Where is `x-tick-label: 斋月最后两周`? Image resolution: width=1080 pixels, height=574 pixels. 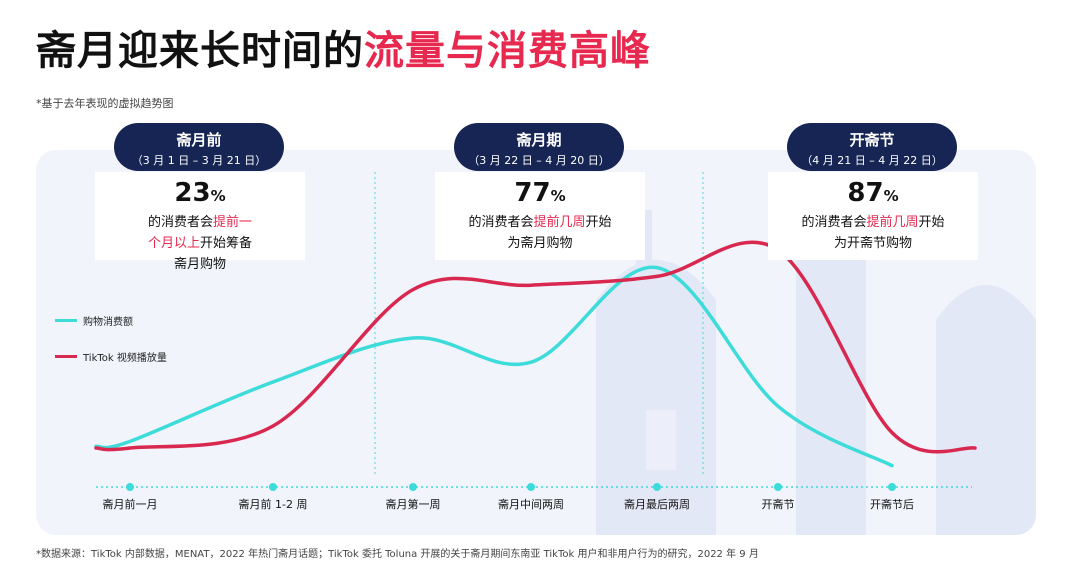
x-tick-label: 斋月最后两周 is located at coordinates (657, 504).